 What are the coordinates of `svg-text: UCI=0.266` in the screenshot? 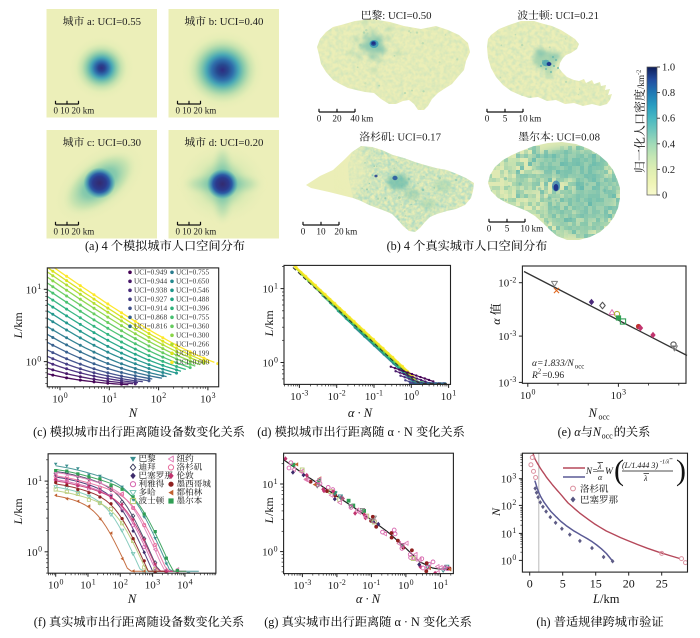 It's located at (192, 344).